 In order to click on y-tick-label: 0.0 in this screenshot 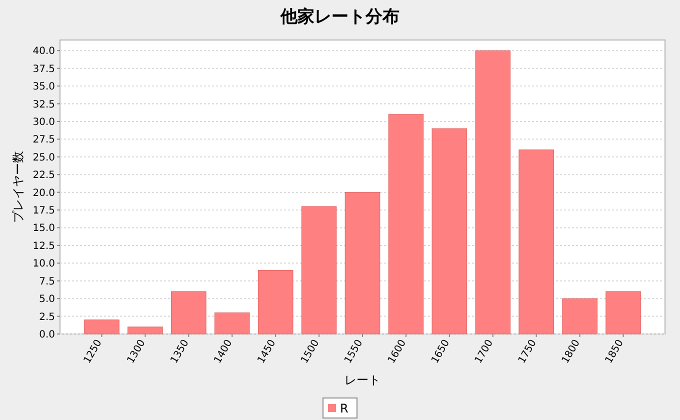, I will do `click(47, 335)`.